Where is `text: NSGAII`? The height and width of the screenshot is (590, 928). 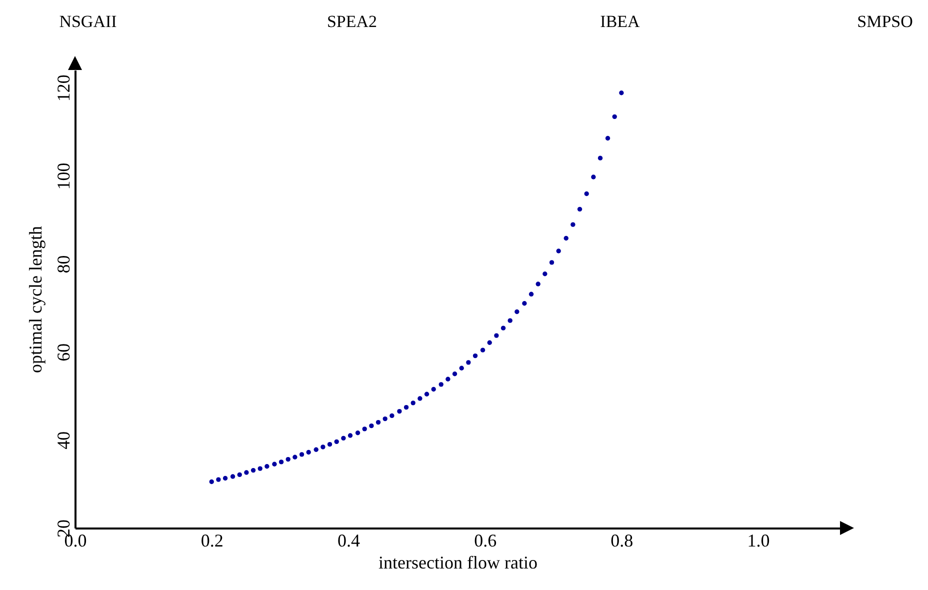
text: NSGAII is located at coordinates (88, 22).